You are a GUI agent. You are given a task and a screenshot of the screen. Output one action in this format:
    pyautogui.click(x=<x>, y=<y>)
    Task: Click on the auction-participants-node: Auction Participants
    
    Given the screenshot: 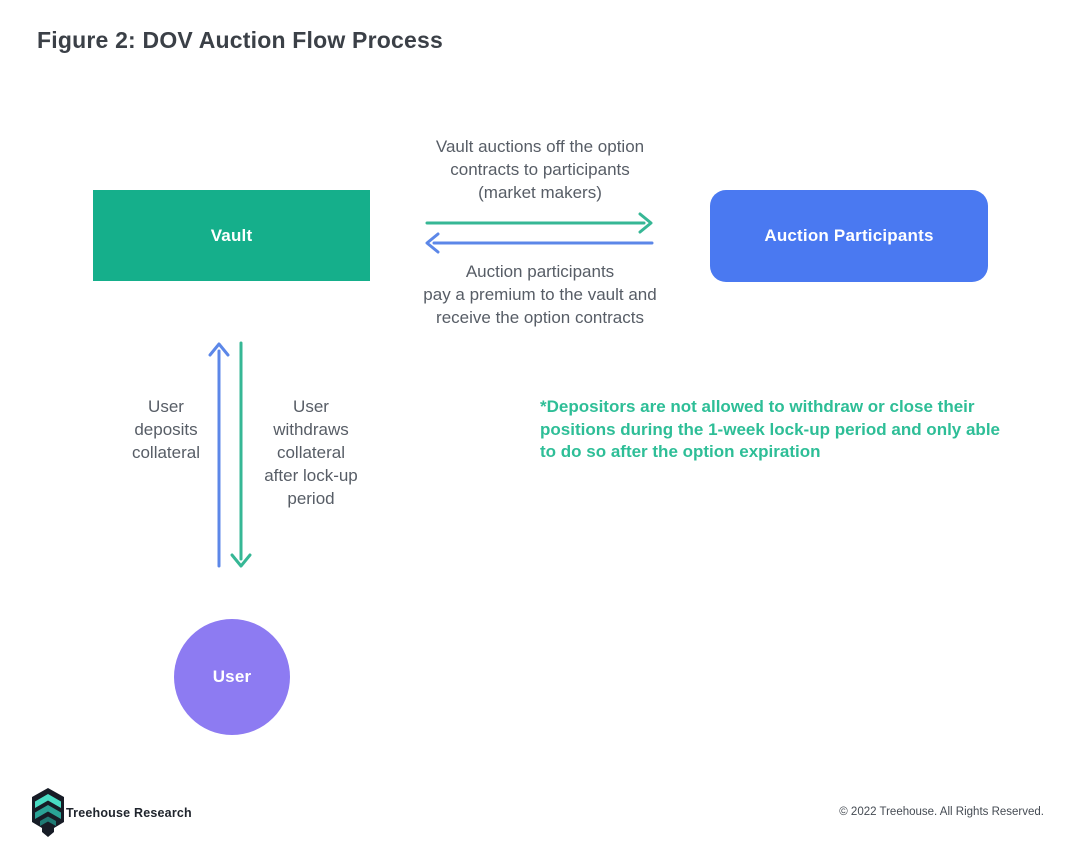 What is the action you would take?
    pyautogui.click(x=849, y=236)
    